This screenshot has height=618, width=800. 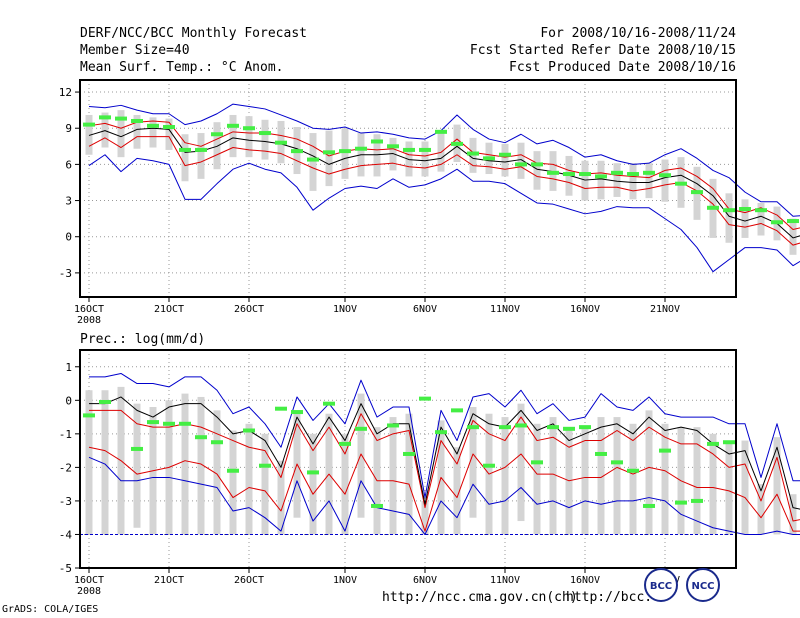 What do you see at coordinates (50, 609) in the screenshot?
I see `grads-credit: GrADS: COLA/IGES` at bounding box center [50, 609].